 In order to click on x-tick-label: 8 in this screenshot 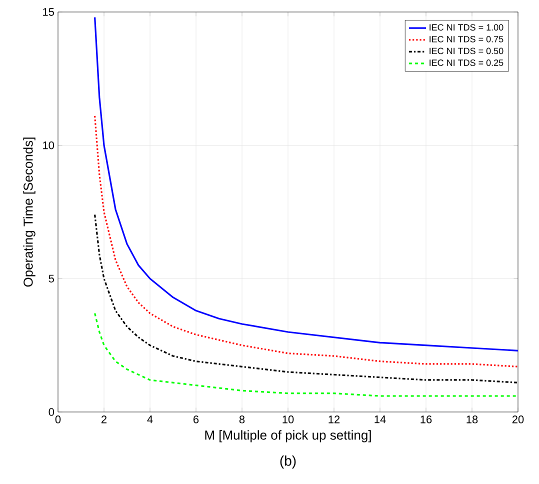, I will do `click(242, 420)`.